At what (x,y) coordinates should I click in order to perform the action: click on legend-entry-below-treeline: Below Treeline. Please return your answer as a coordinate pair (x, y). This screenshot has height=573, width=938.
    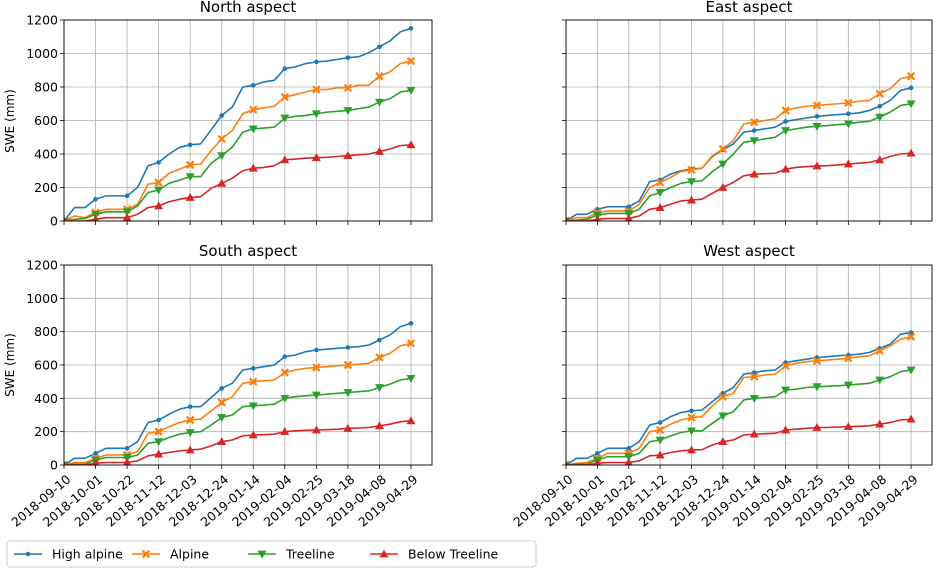
    Looking at the image, I should click on (434, 554).